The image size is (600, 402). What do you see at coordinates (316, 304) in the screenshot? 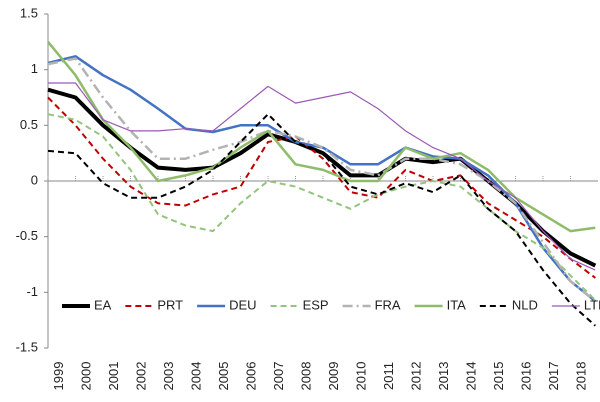
I see `legend-label: ESP` at bounding box center [316, 304].